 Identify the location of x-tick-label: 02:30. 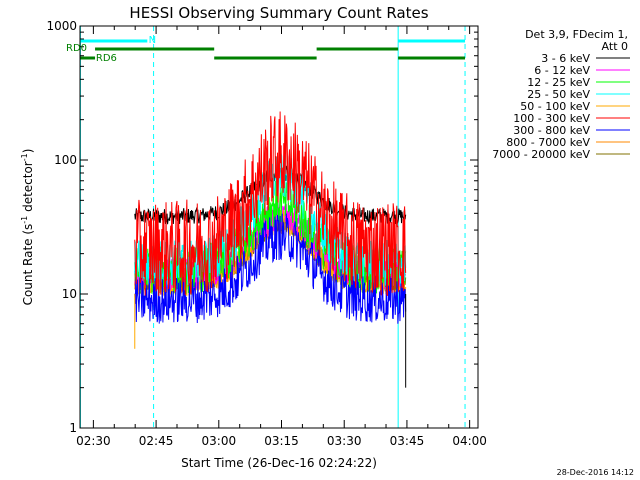
(93, 441).